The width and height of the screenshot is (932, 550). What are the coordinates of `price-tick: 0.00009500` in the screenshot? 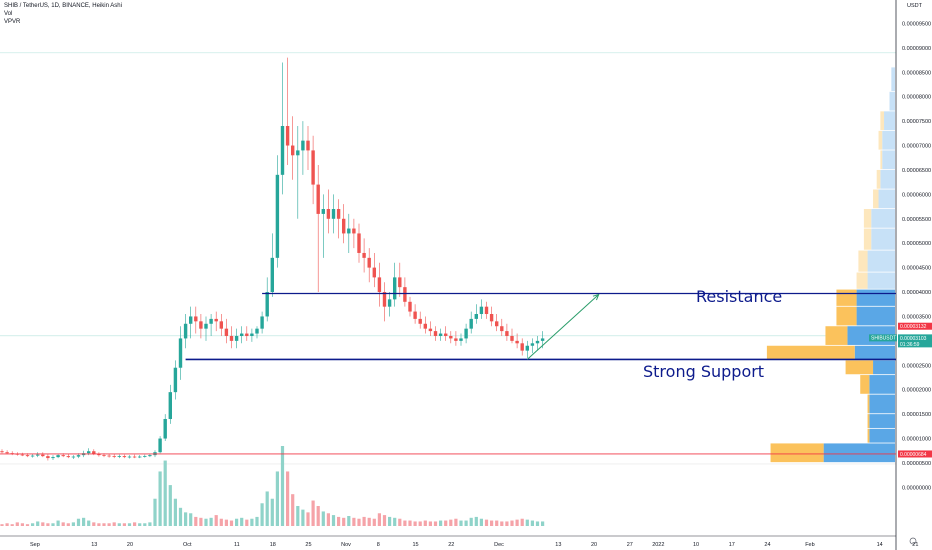 It's located at (916, 24).